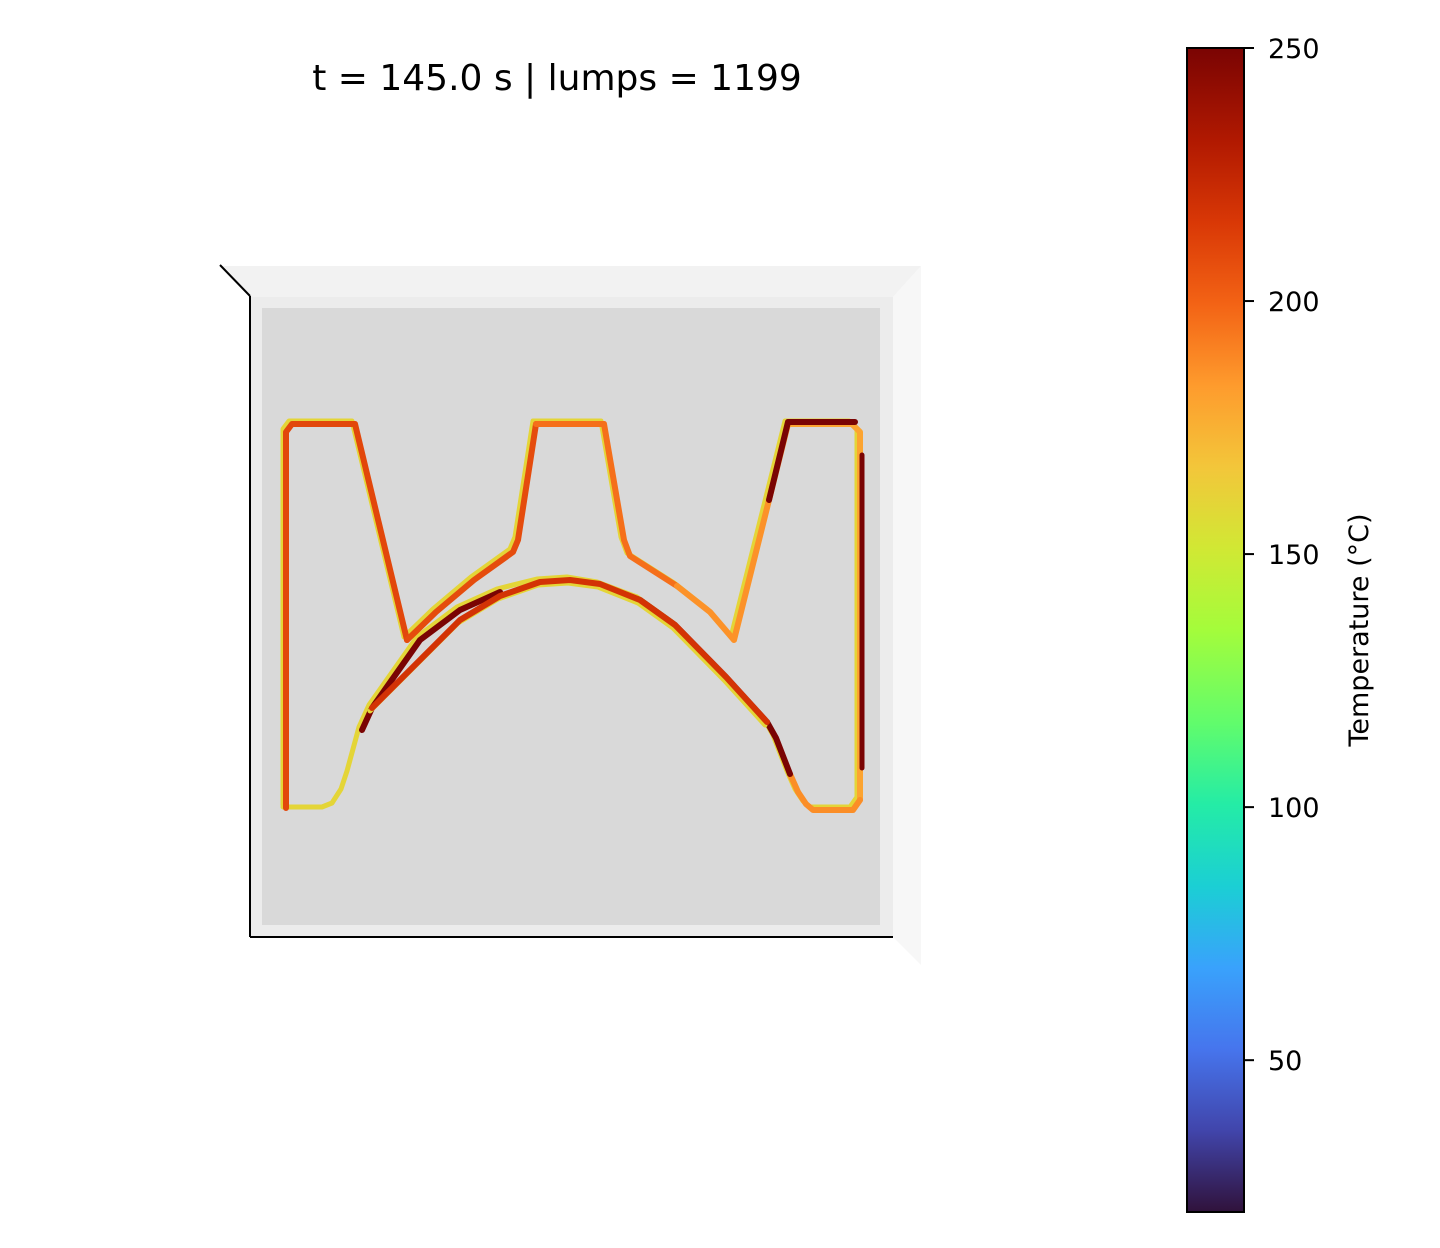 The image size is (1440, 1248). I want to click on colorbar-tick-label: 50, so click(1285, 1061).